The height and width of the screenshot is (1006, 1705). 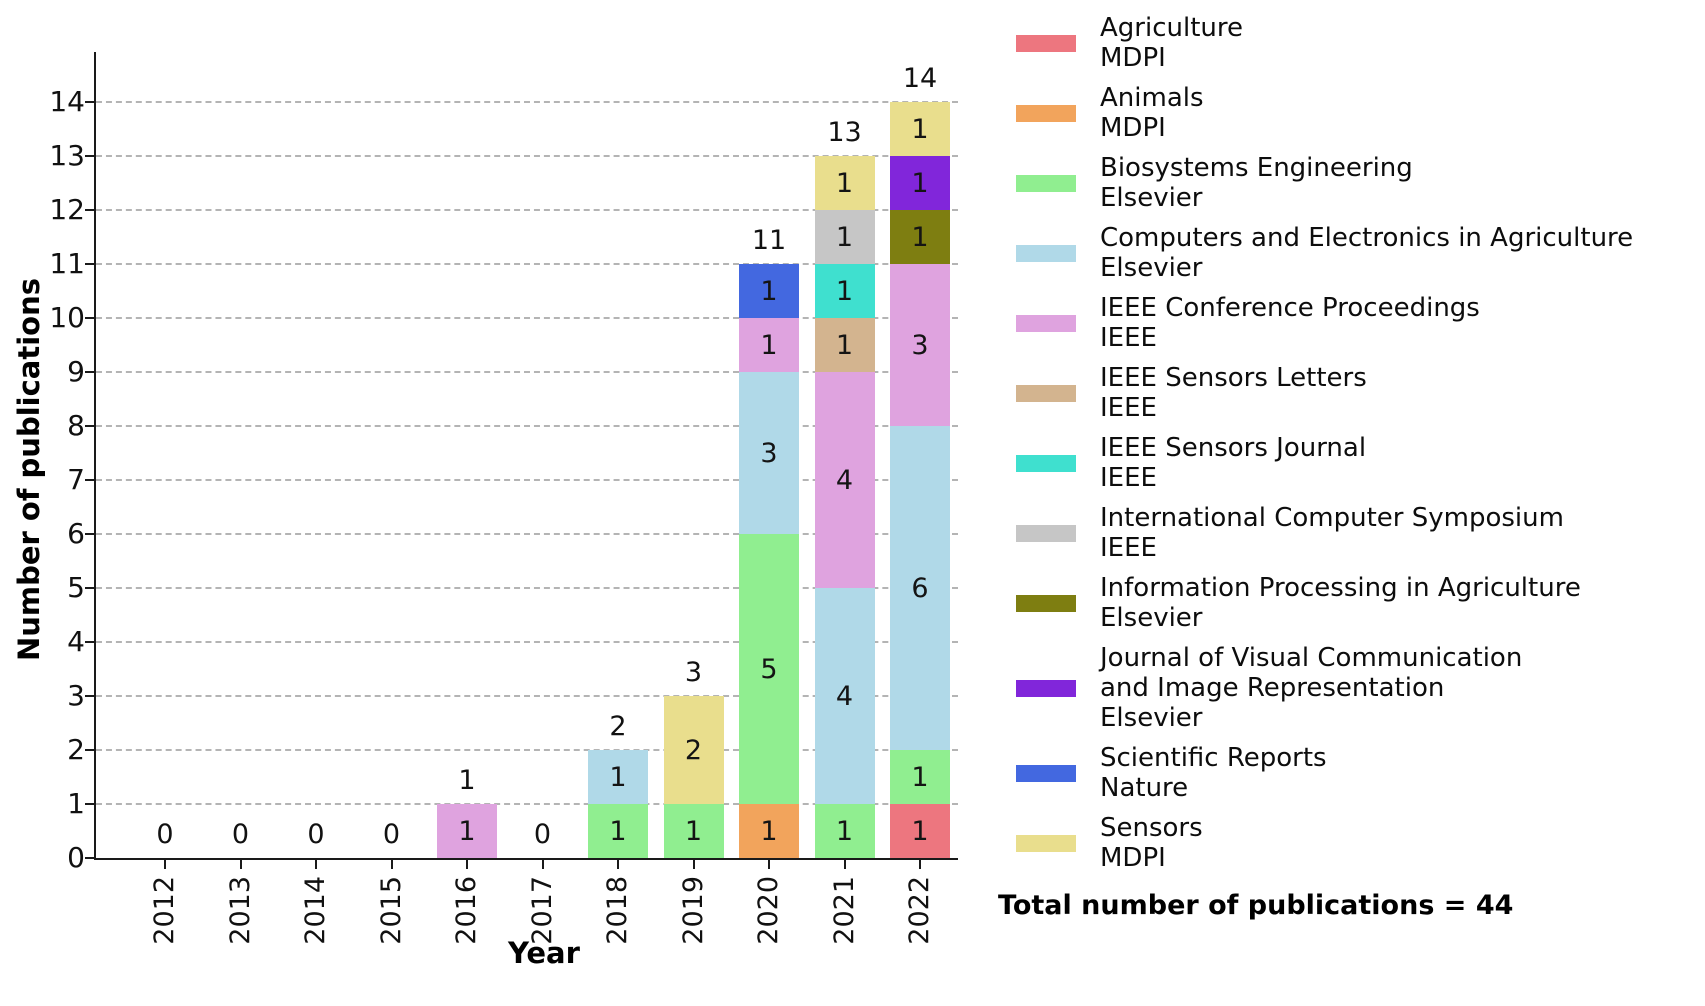 I want to click on x-tick-label-text: 2015, so click(x=391, y=910).